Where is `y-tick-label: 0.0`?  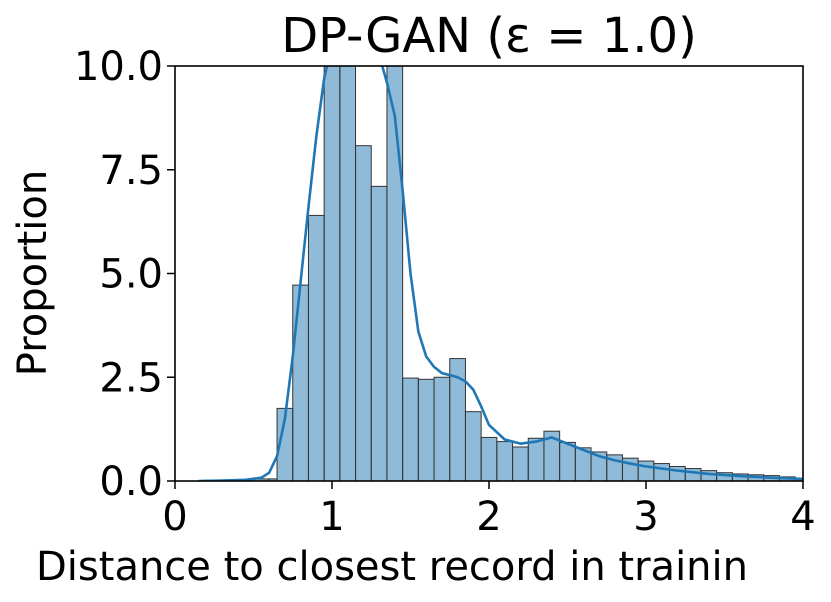 y-tick-label: 0.0 is located at coordinates (131, 482).